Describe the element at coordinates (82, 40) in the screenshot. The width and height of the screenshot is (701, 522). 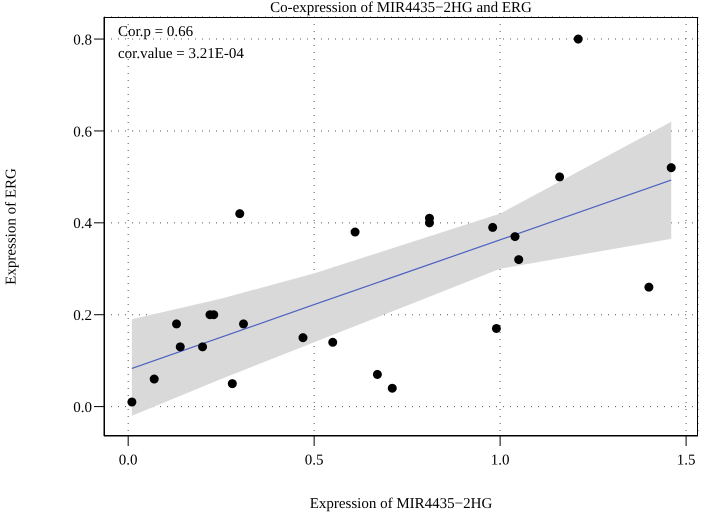
I see `y-tick-label: 0.8` at that location.